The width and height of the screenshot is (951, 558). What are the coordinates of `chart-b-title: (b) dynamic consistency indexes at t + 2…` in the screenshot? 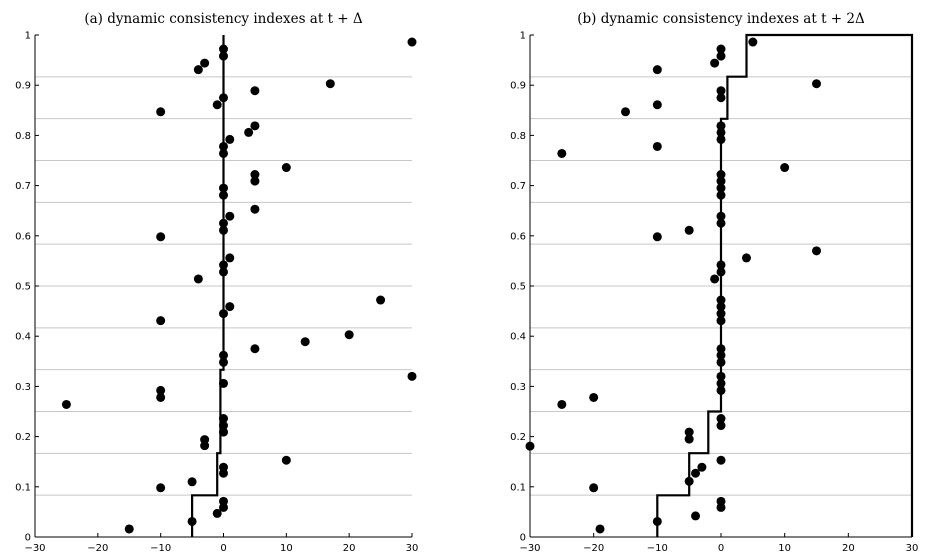 It's located at (721, 19).